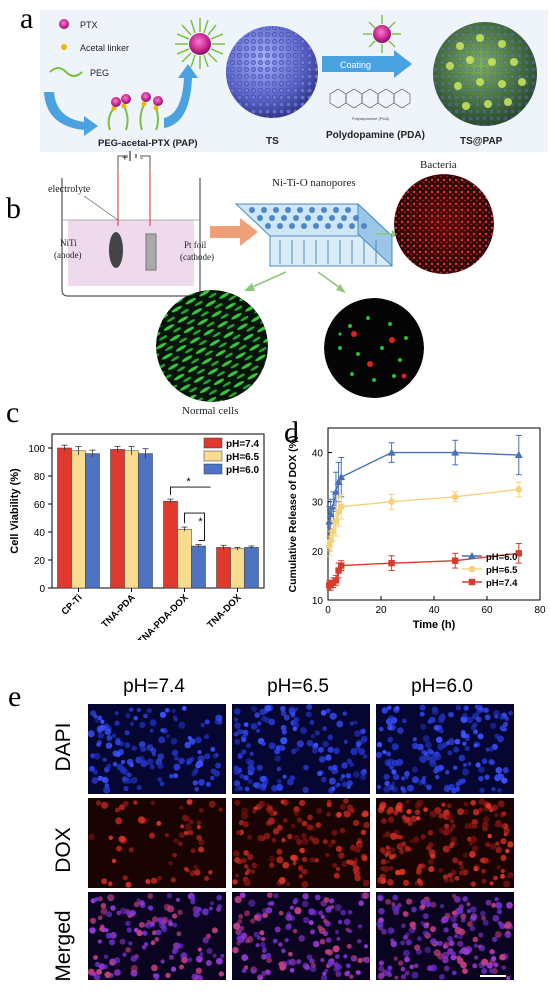 This screenshot has height=1006, width=550. I want to click on row-label-dapi: DAPI, so click(63, 747).